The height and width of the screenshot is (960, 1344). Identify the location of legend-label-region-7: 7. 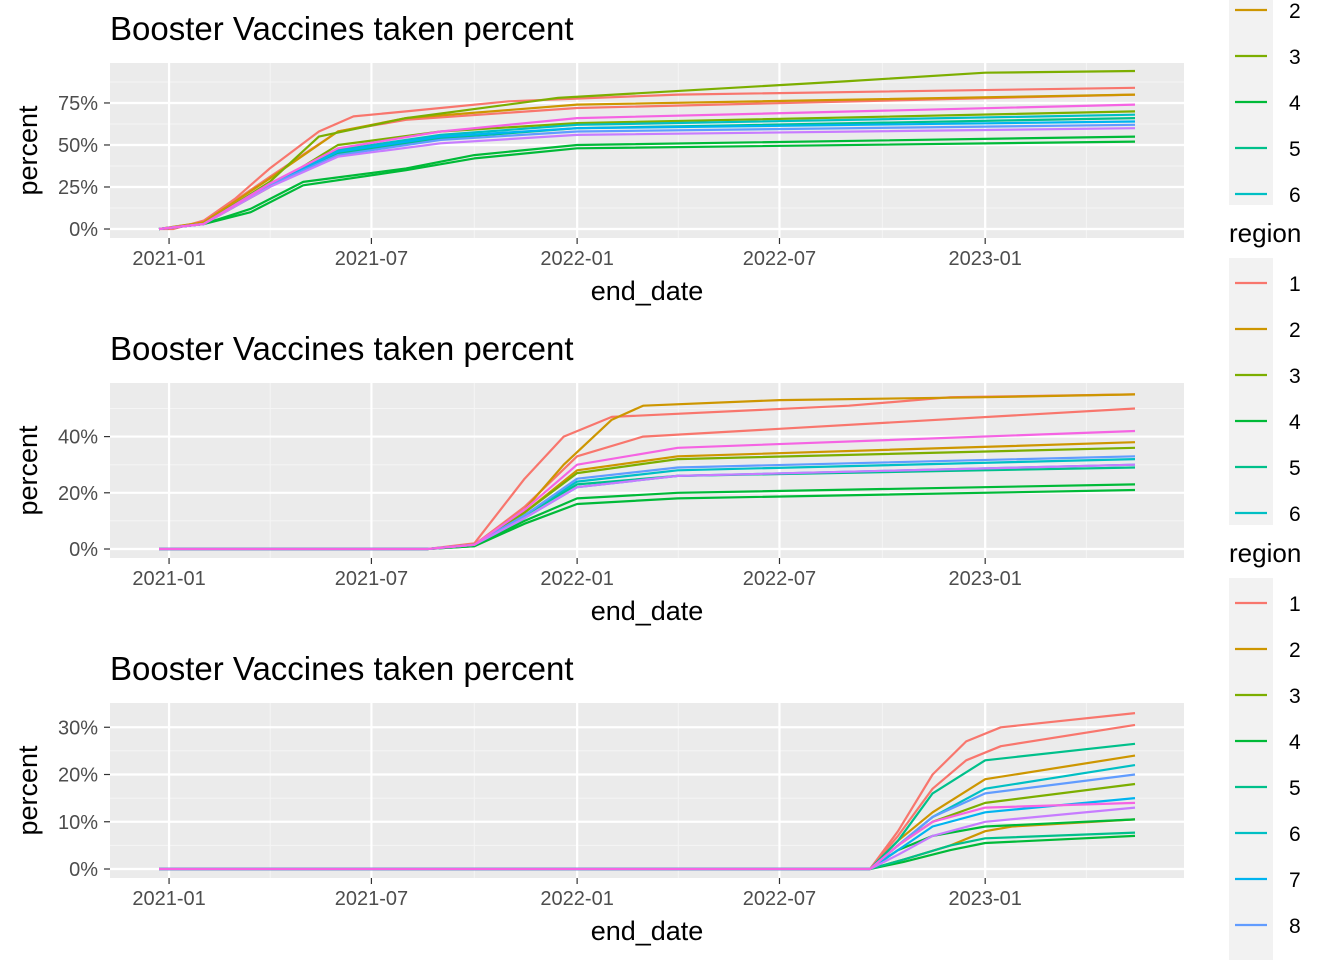
(1295, 880).